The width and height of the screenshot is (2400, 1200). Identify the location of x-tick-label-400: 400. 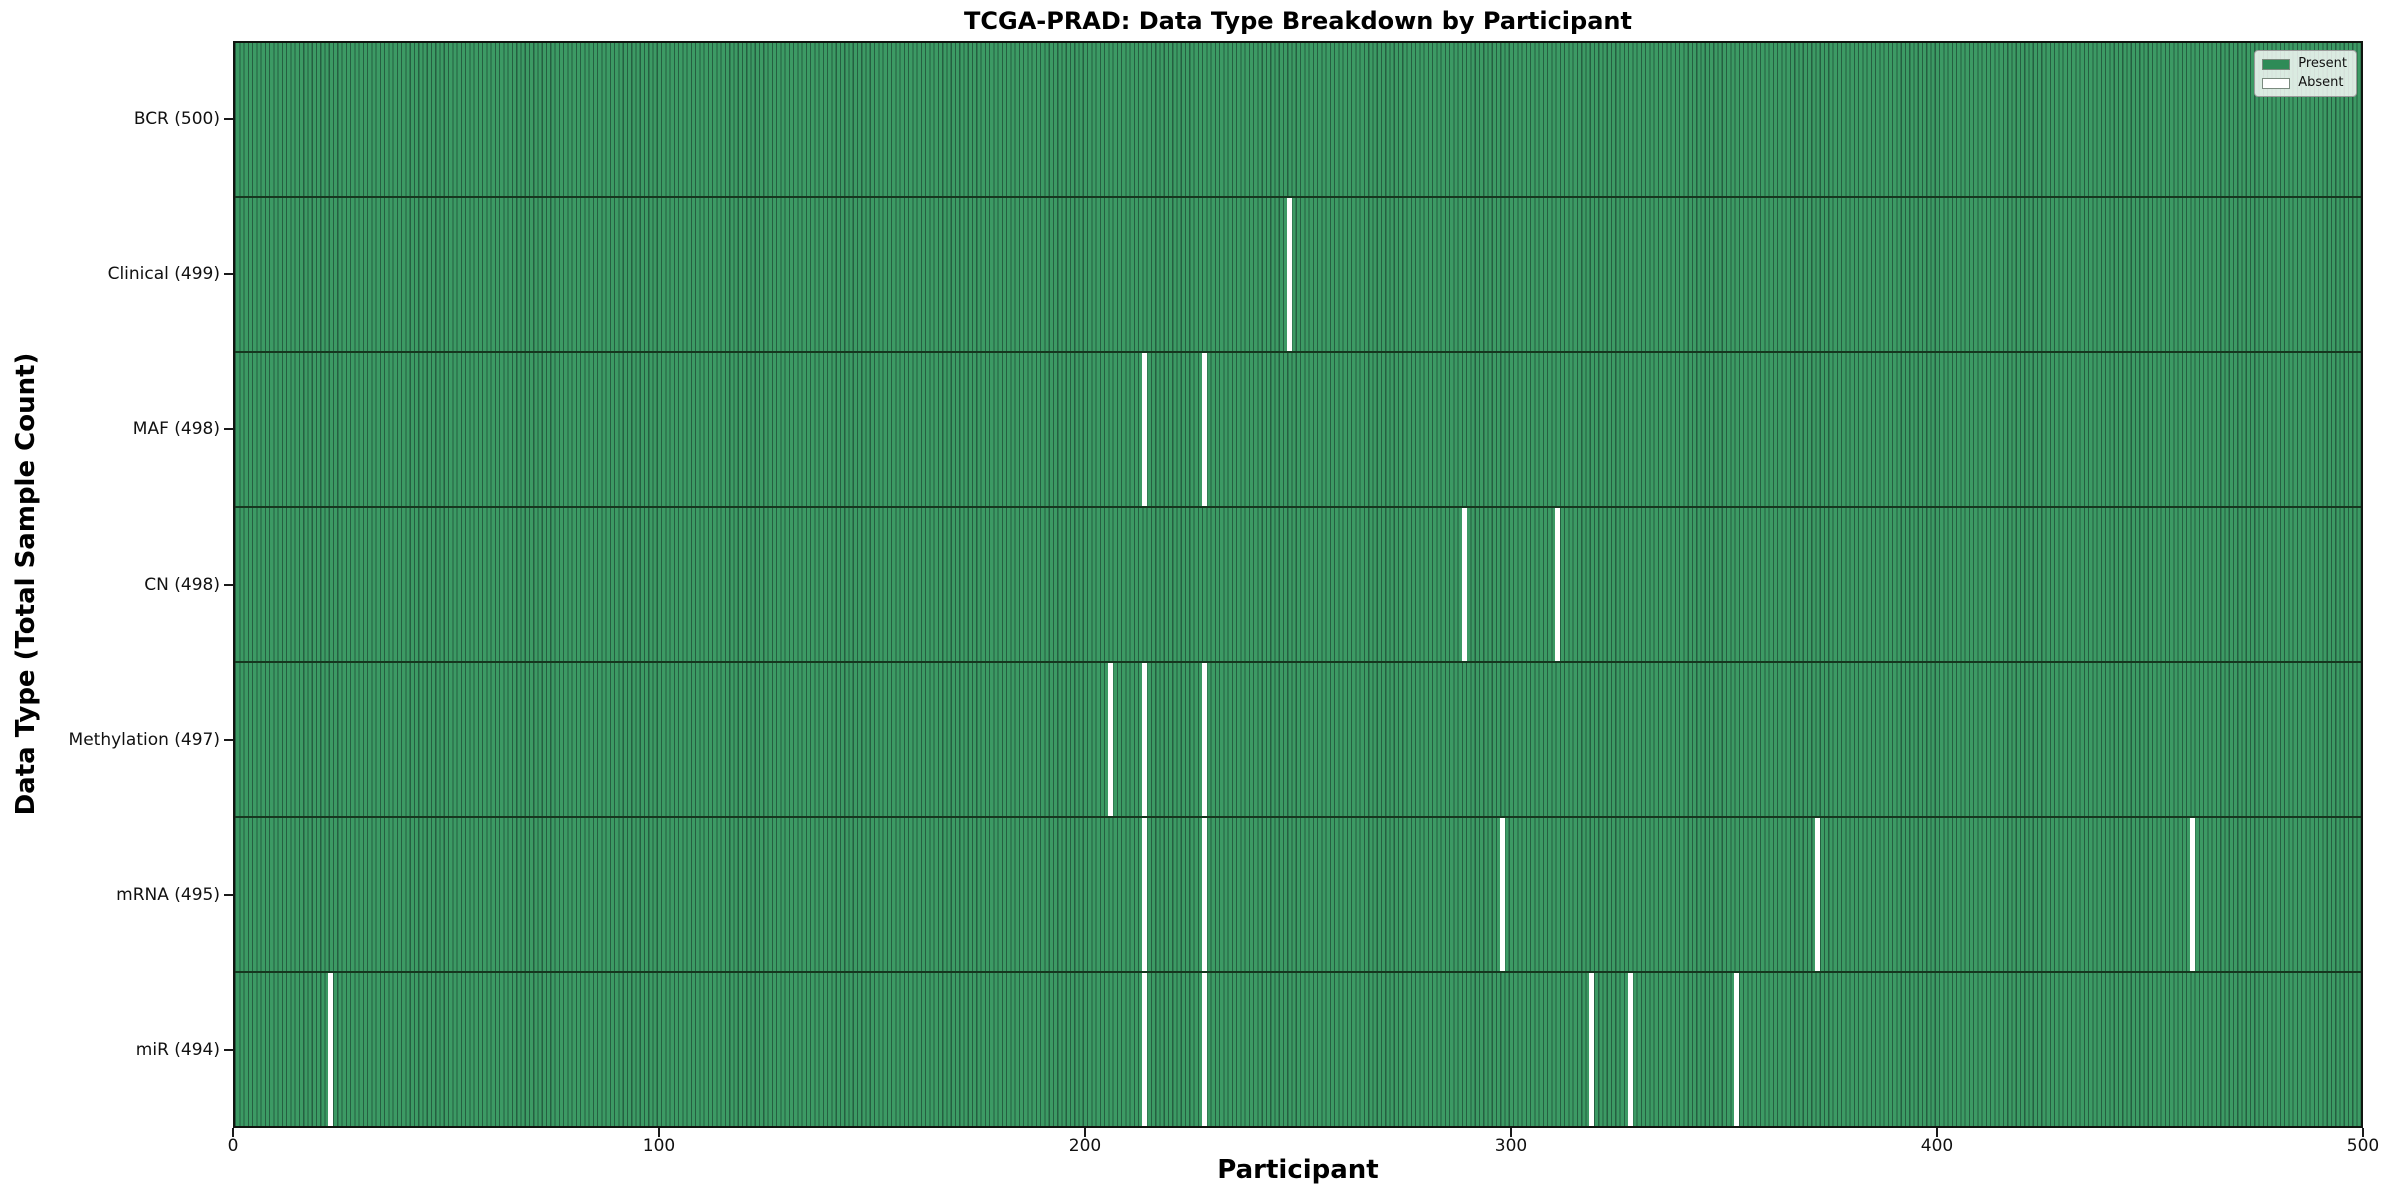
(1937, 1146).